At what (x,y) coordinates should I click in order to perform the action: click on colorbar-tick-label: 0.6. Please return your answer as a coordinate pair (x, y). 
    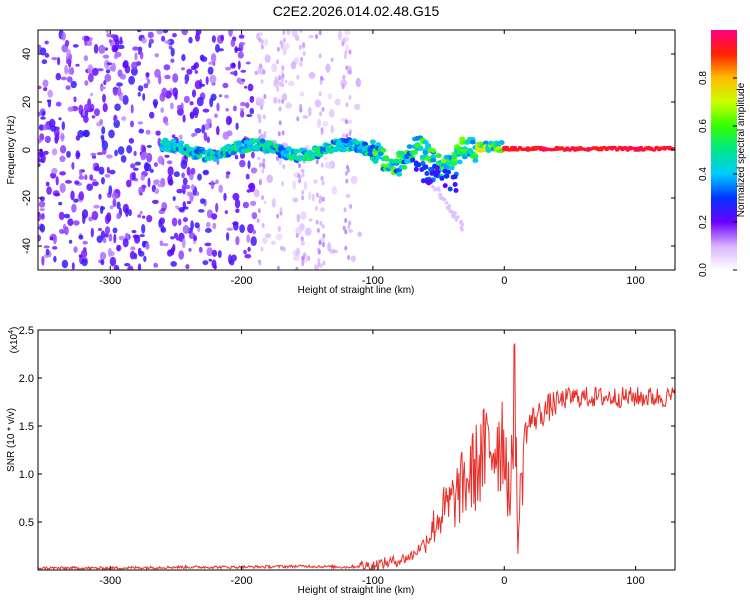
    Looking at the image, I should click on (703, 126).